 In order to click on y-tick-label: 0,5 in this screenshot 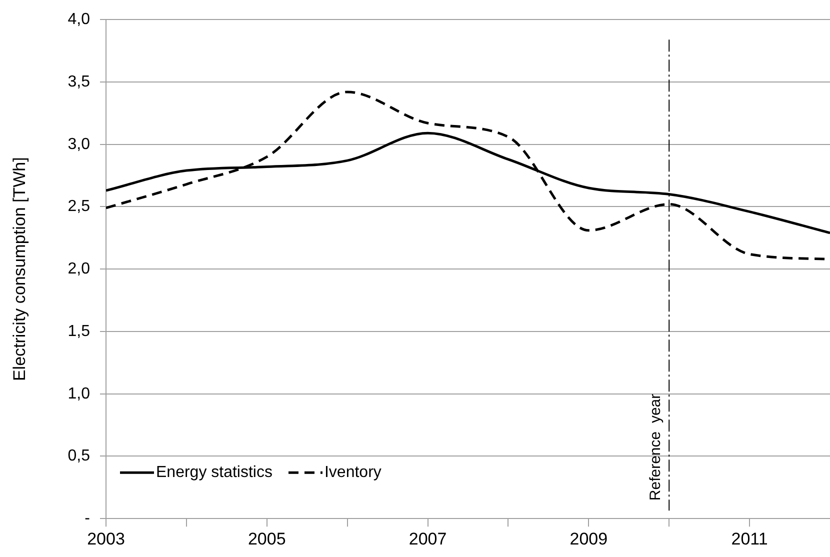, I will do `click(79, 456)`.